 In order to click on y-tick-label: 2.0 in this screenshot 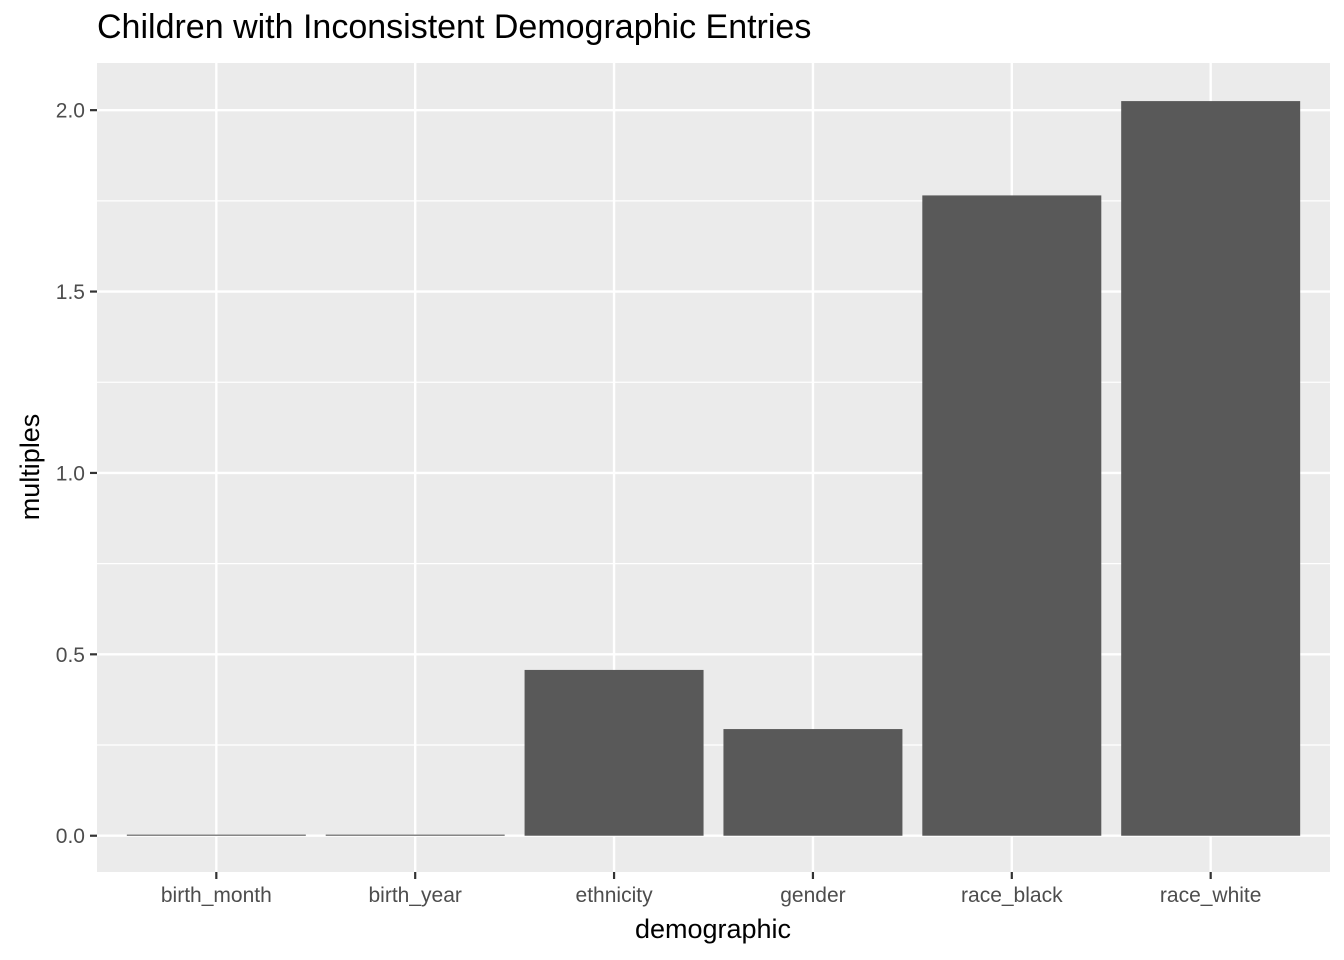, I will do `click(70, 111)`.